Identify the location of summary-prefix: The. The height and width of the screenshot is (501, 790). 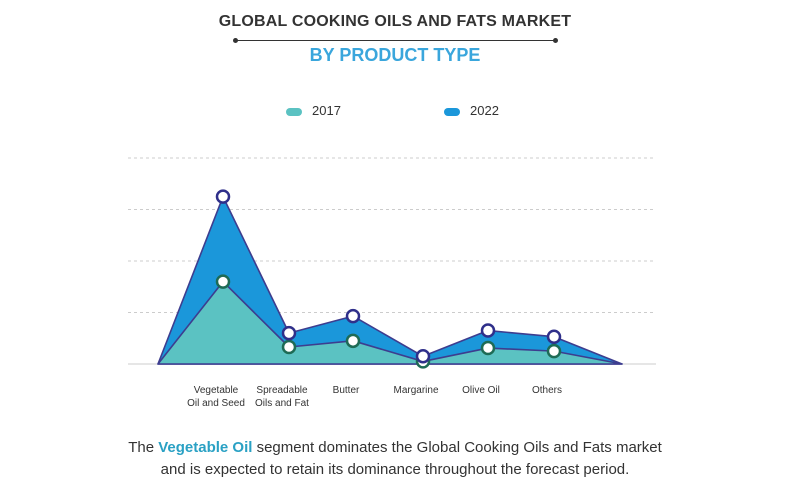
(143, 447).